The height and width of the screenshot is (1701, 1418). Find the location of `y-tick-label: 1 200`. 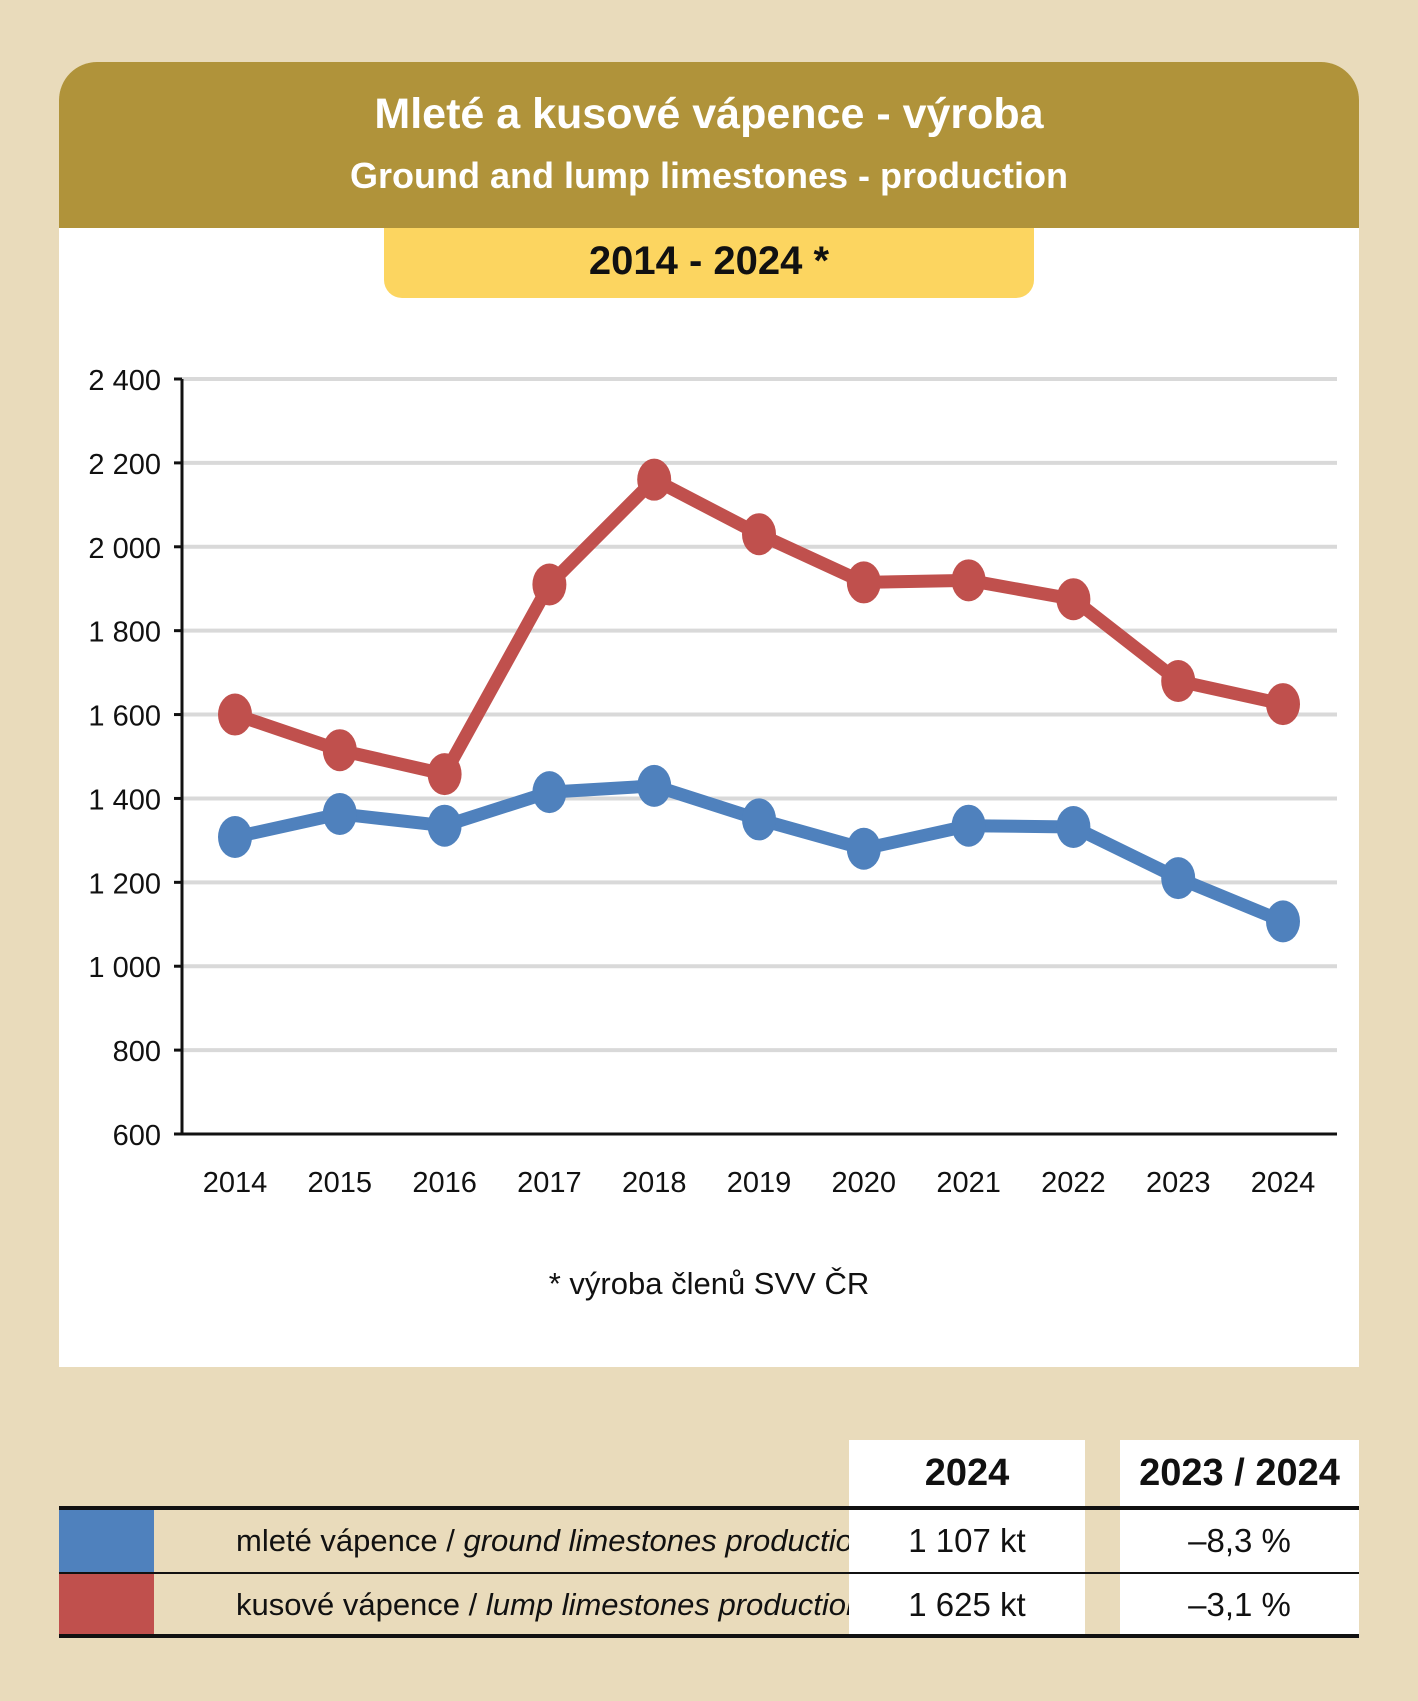

y-tick-label: 1 200 is located at coordinates (124, 884).